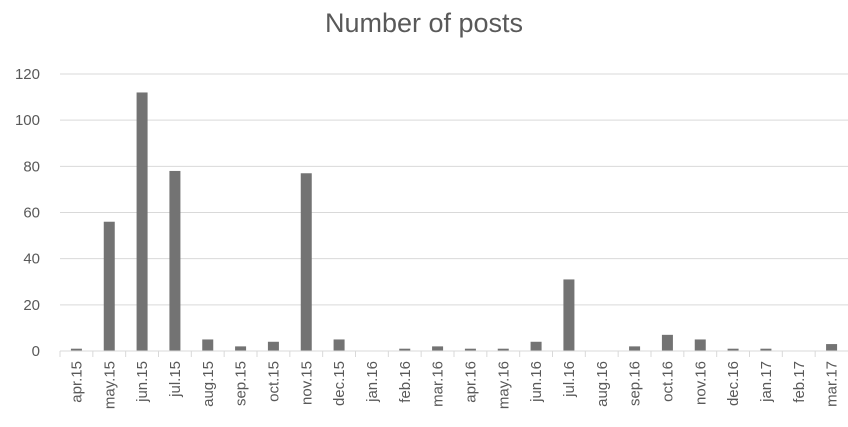  Describe the element at coordinates (569, 315) in the screenshot. I see `bar-jul.16` at that location.